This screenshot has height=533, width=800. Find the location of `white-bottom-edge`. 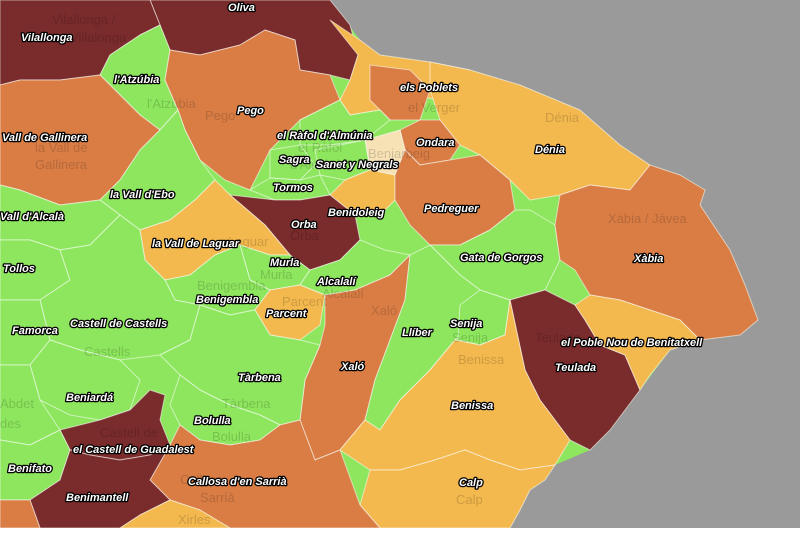

white-bottom-edge is located at coordinates (400, 530).